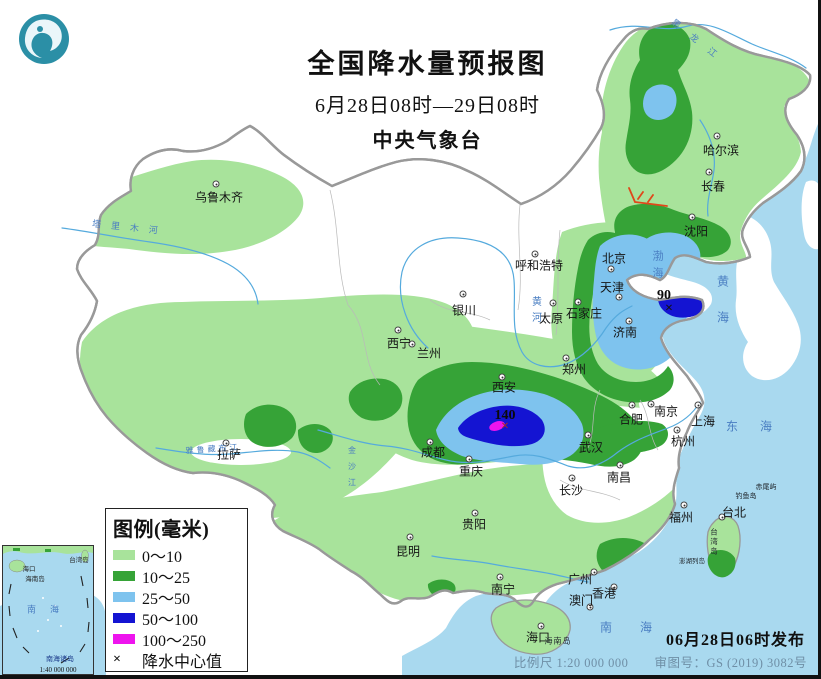 Image resolution: width=821 pixels, height=679 pixels. What do you see at coordinates (538, 637) in the screenshot?
I see `city-label-海口: 海口` at bounding box center [538, 637].